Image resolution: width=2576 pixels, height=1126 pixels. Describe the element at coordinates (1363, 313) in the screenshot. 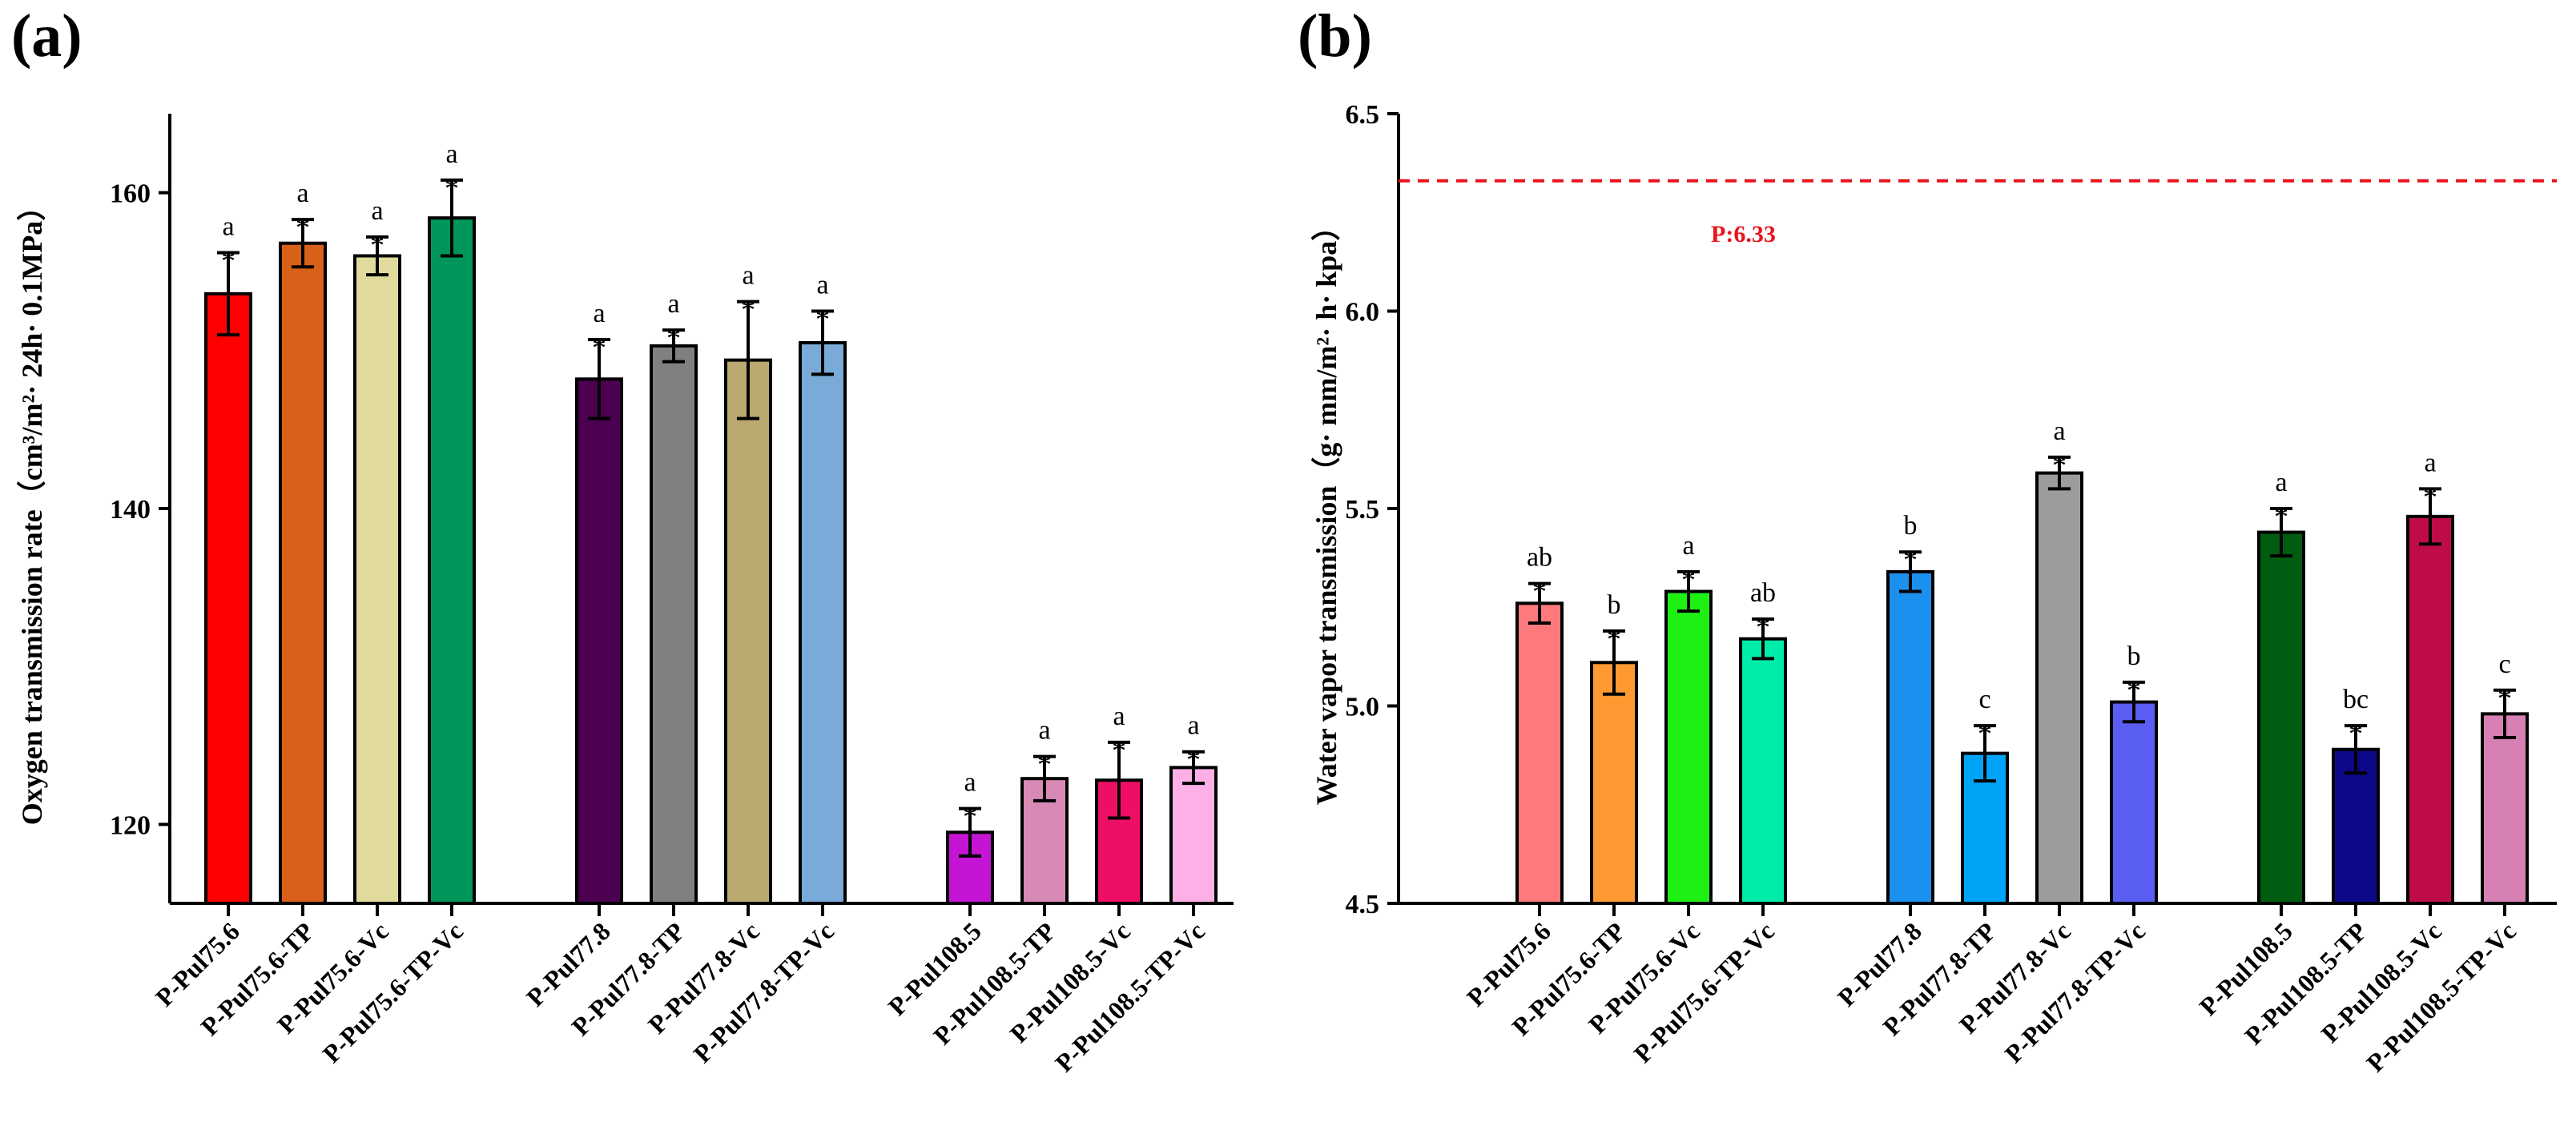

I see `y-tick-label: 6.0` at that location.